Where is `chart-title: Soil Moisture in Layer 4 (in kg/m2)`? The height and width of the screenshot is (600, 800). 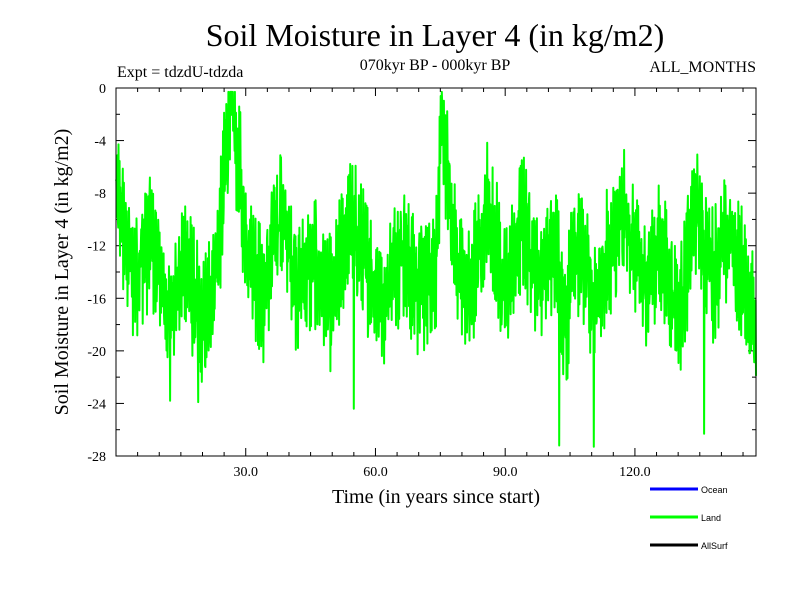
chart-title: Soil Moisture in Layer 4 (in kg/m2) is located at coordinates (435, 35).